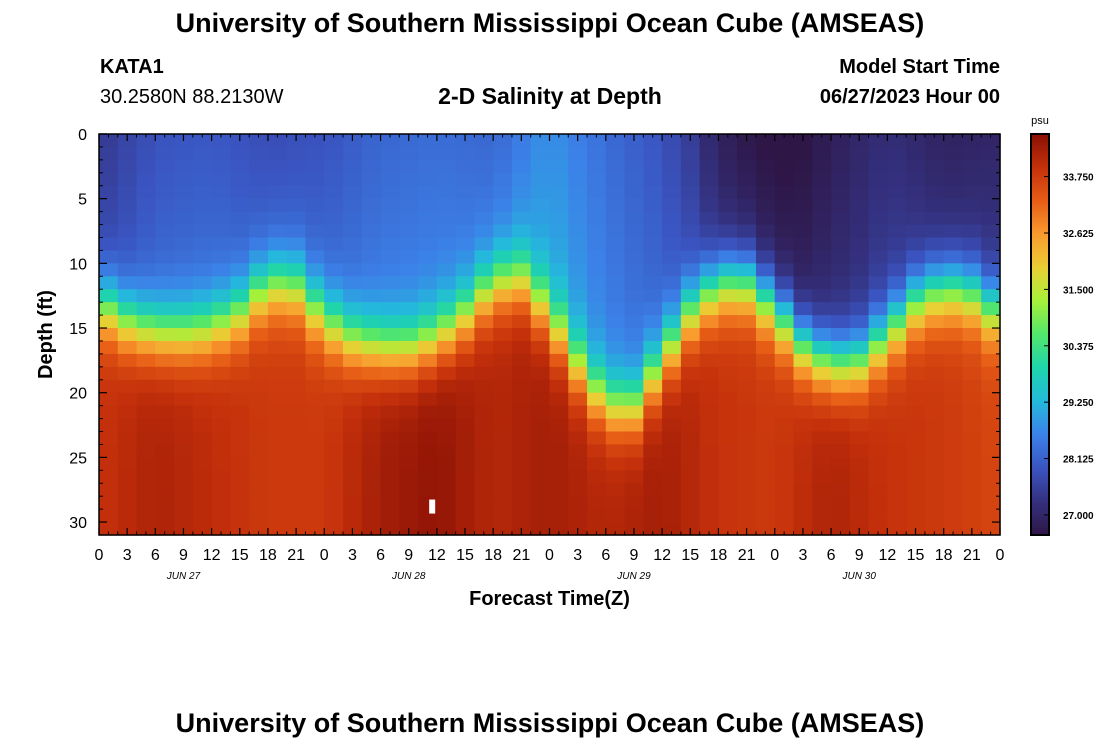 This screenshot has width=1100, height=750. Describe the element at coordinates (662, 555) in the screenshot. I see `x-tick-label: 12` at that location.